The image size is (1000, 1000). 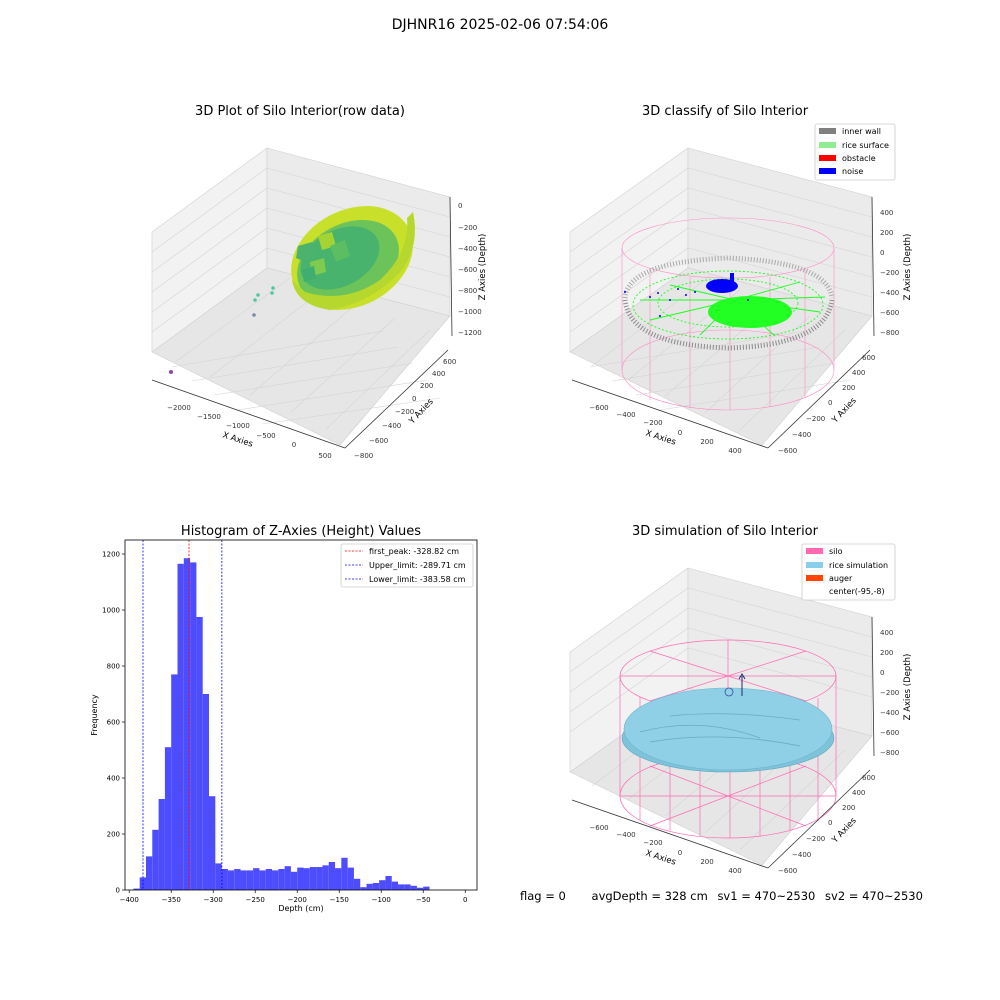 What do you see at coordinates (238, 426) in the screenshot?
I see `panel1-xtick: −1000` at bounding box center [238, 426].